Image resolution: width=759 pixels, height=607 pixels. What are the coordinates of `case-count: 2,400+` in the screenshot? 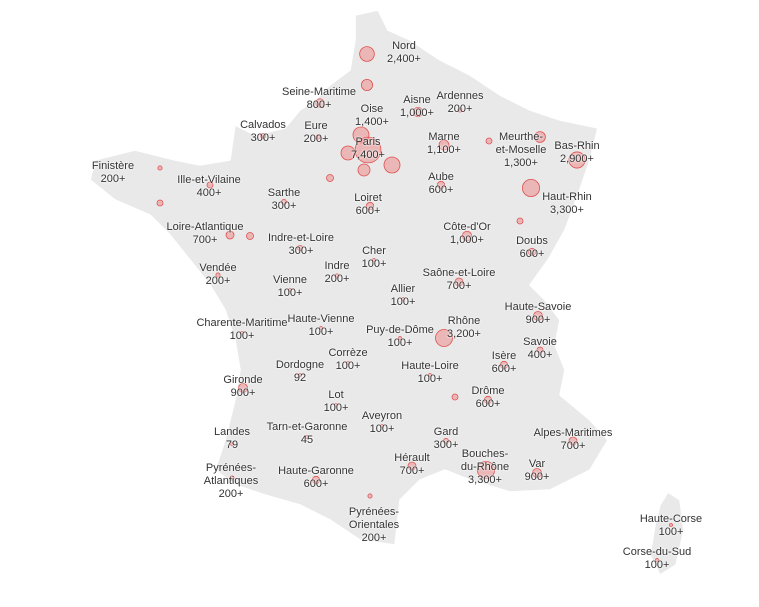 It's located at (404, 59).